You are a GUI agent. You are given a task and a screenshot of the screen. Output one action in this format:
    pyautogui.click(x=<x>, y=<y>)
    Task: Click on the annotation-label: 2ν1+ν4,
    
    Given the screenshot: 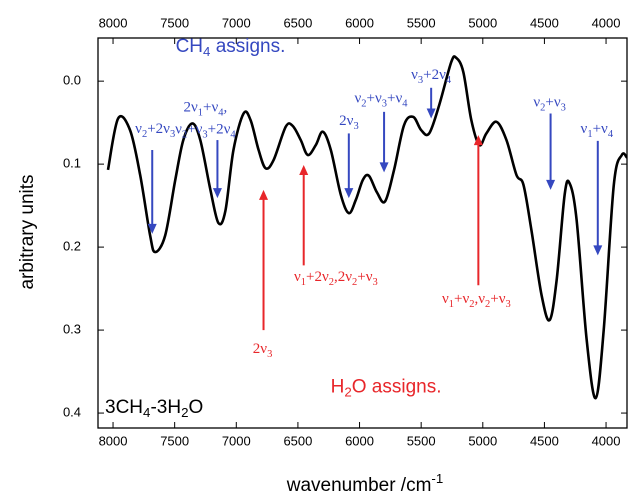 What is the action you would take?
    pyautogui.click(x=205, y=109)
    